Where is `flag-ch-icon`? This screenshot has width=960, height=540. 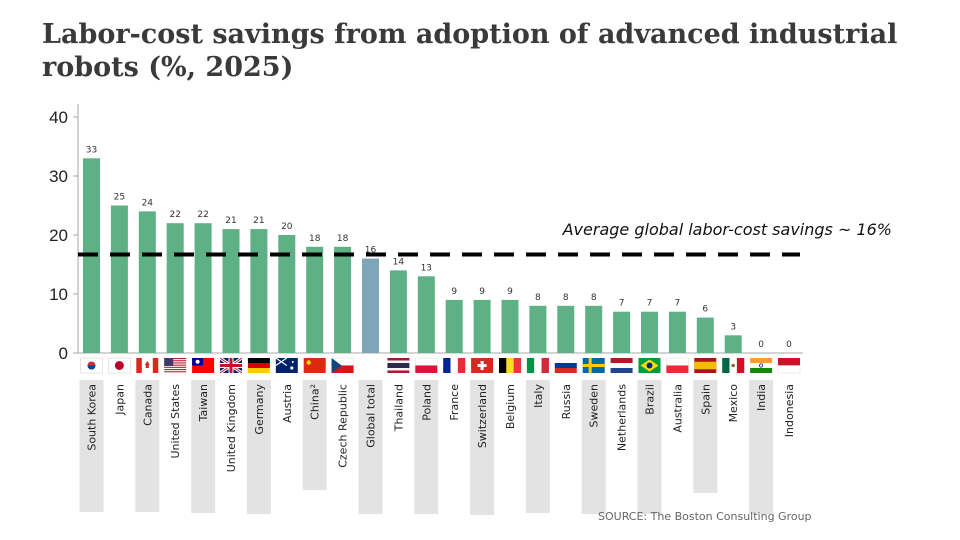 flag-ch-icon is located at coordinates (482, 365).